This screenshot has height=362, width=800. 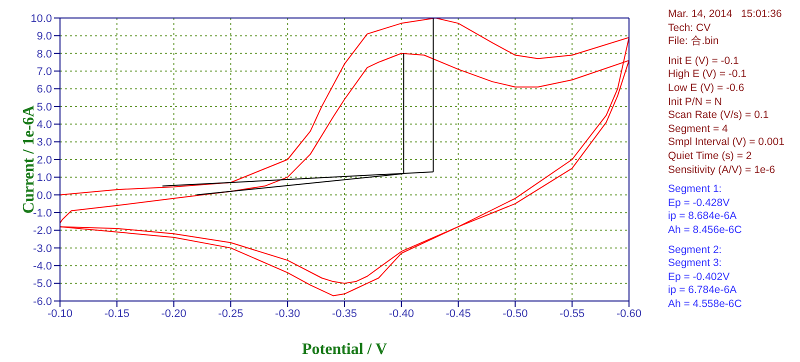 I want to click on x-tick-label: -0.15, so click(x=117, y=314).